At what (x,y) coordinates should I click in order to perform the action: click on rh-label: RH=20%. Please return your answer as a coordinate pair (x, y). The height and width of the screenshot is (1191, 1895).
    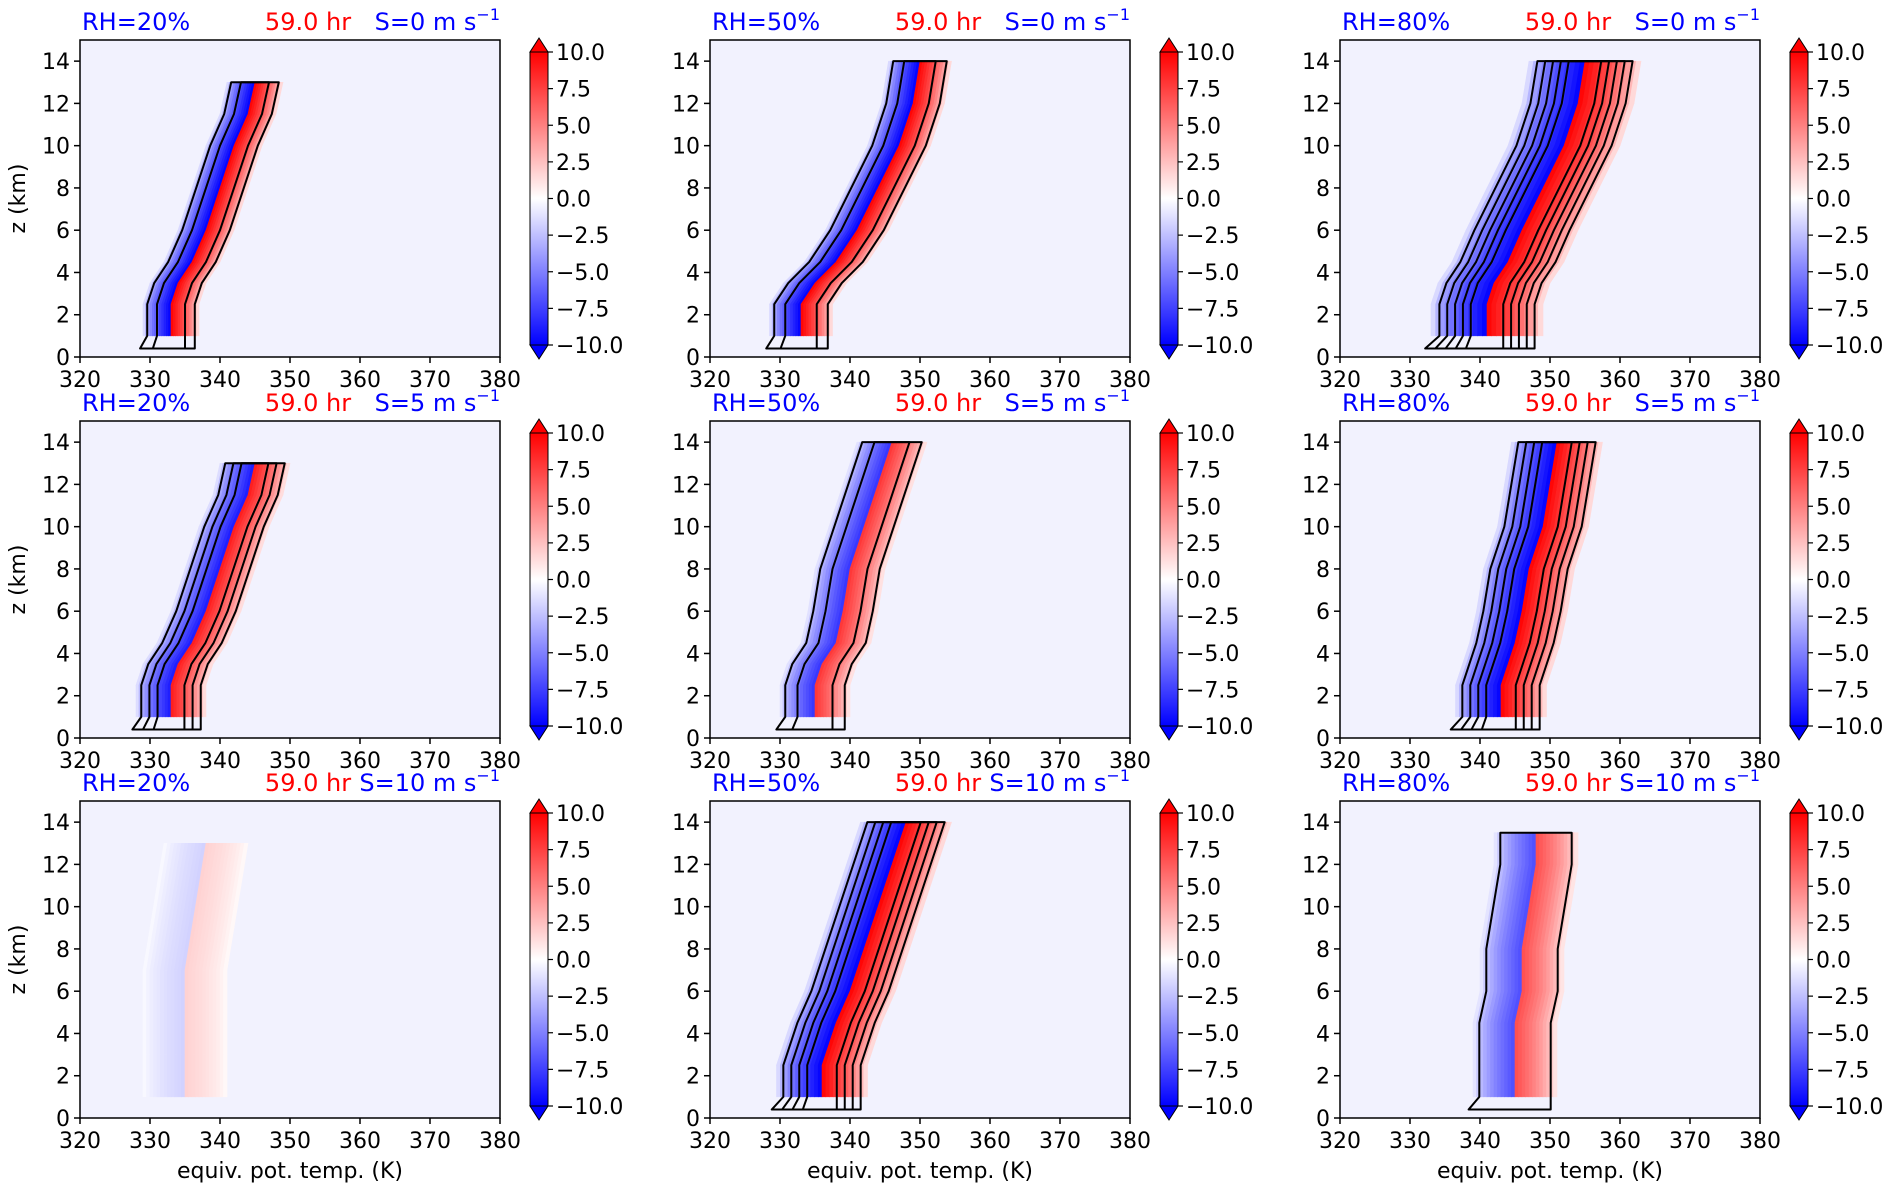
    Looking at the image, I should click on (136, 22).